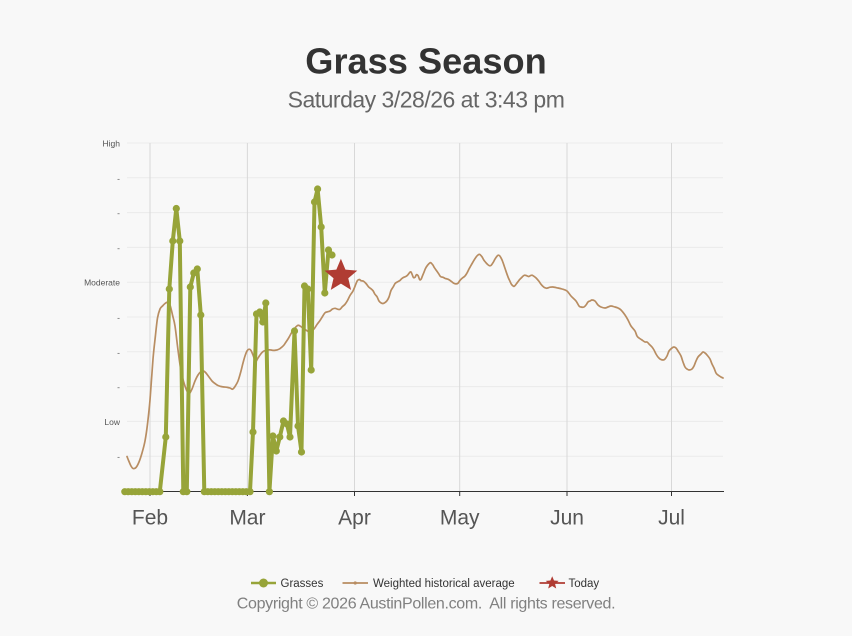 This screenshot has width=852, height=636. I want to click on svg-text: Low, so click(112, 422).